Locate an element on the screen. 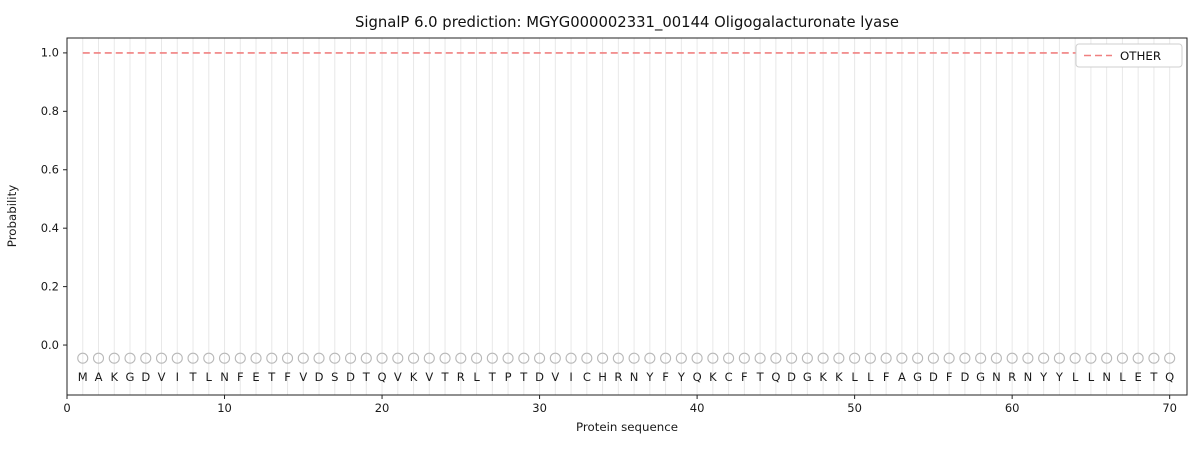 The height and width of the screenshot is (450, 1200). legend-label-other: OTHER is located at coordinates (1140, 56).